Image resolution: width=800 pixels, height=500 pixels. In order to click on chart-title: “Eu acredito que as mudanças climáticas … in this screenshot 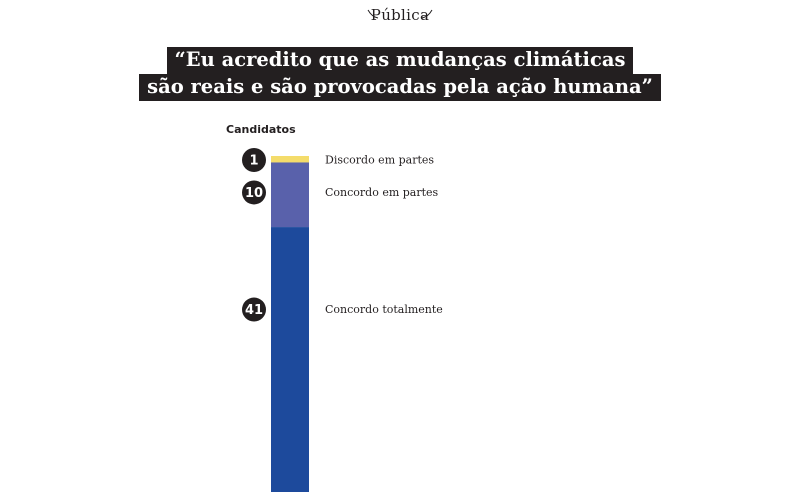, I will do `click(400, 74)`.